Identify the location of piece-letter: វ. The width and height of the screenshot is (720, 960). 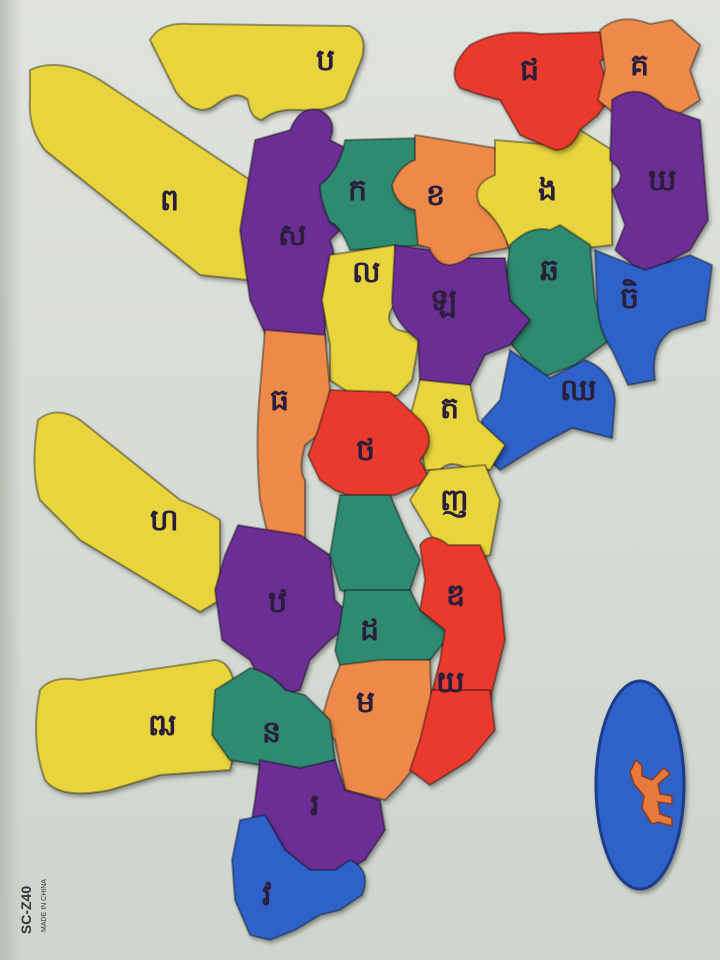
(267, 895).